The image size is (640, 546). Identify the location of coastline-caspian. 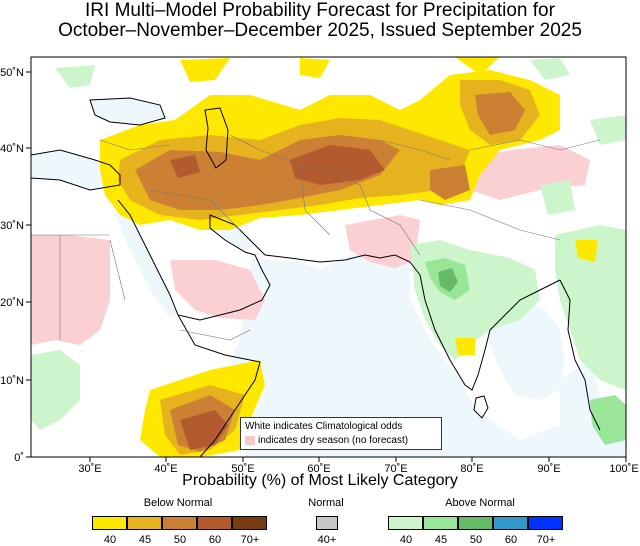
(216, 138).